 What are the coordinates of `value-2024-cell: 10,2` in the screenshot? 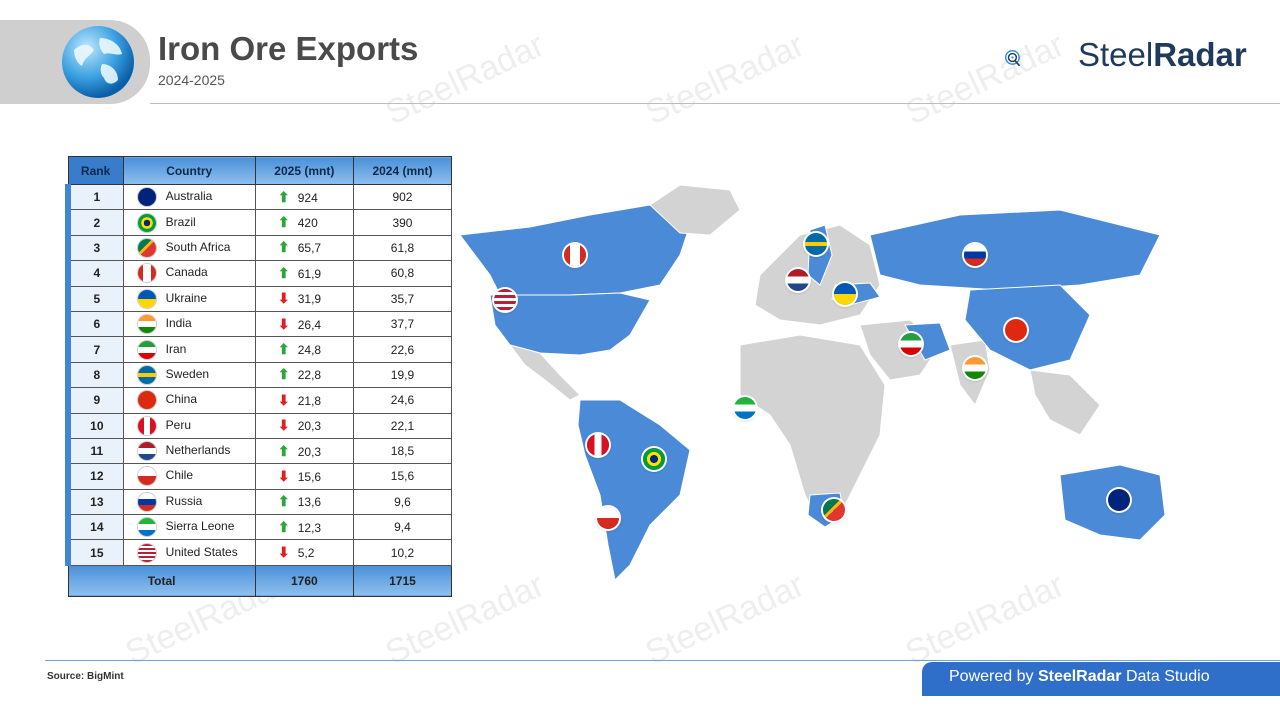 It's located at (402, 552).